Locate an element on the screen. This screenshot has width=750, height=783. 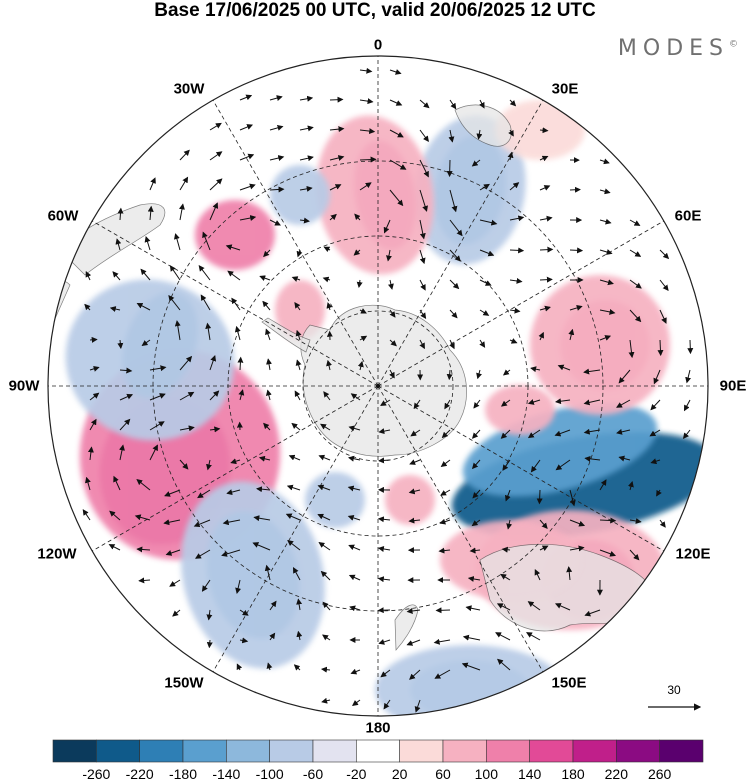
lon-label-120w: 120W is located at coordinates (57, 554).